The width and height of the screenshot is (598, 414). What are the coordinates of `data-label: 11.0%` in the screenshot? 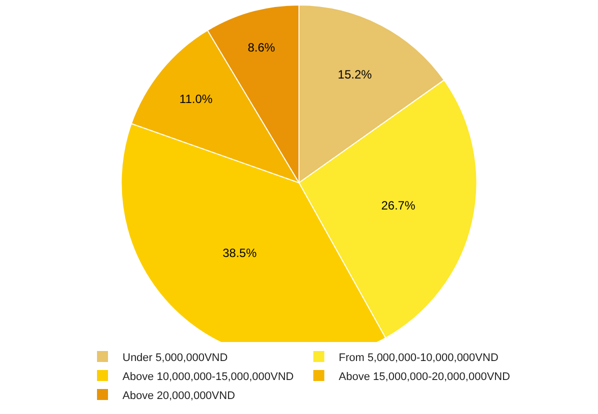 It's located at (196, 99).